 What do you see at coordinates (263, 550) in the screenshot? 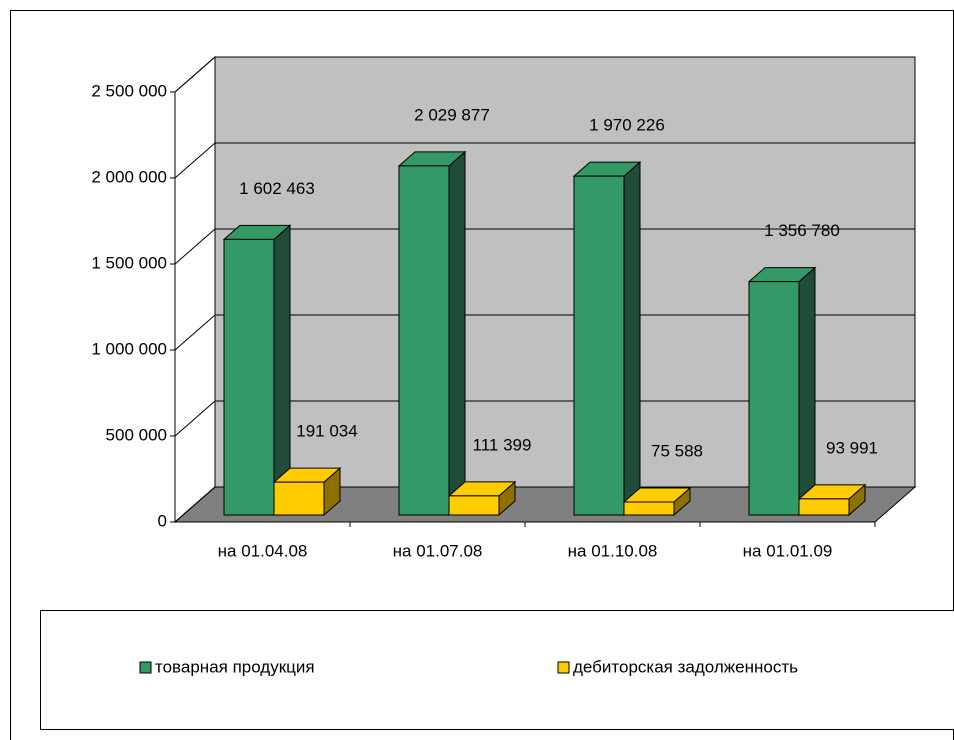
I see `x-tick-label: на 01.04.08` at bounding box center [263, 550].